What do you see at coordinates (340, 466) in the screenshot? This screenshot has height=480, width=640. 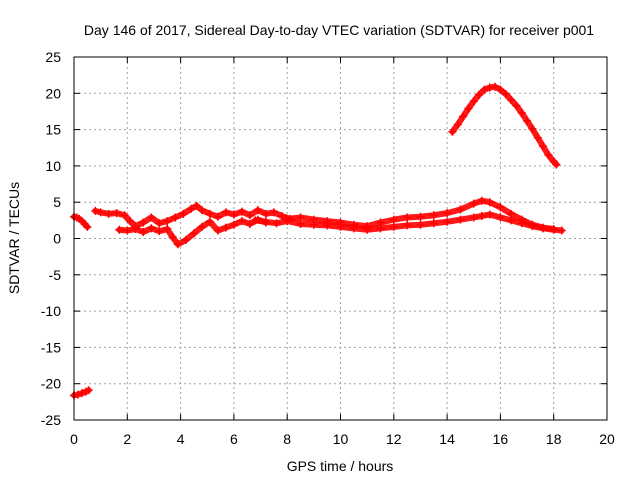 I see `x-axis-label: GPS time / hours` at bounding box center [340, 466].